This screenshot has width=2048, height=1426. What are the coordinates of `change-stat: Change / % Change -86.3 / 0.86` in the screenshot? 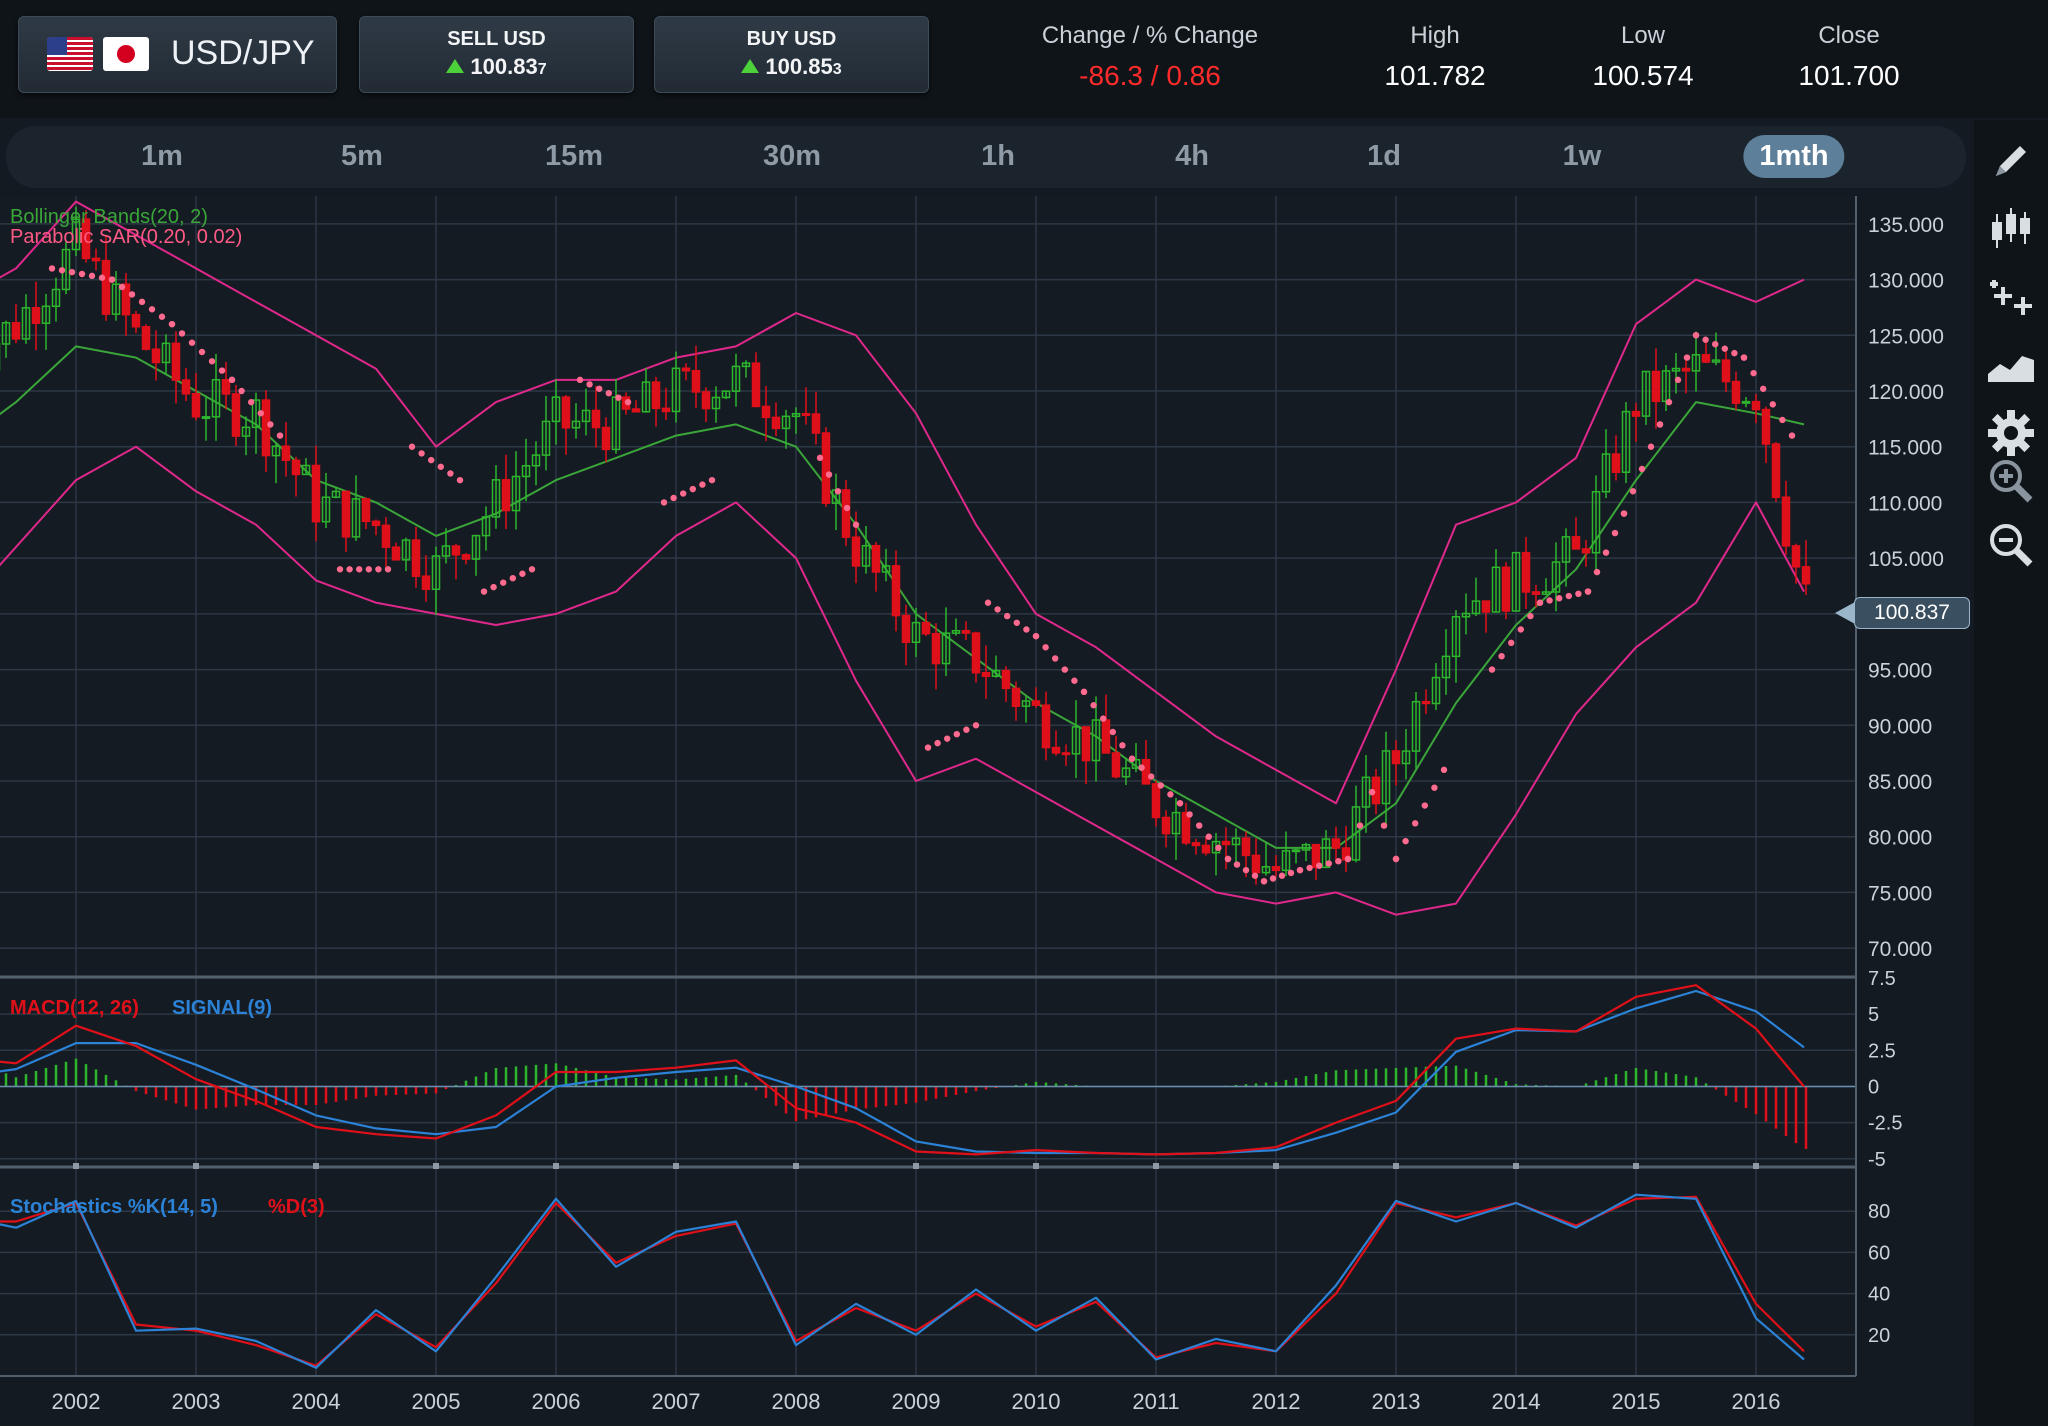 It's located at (1150, 57).